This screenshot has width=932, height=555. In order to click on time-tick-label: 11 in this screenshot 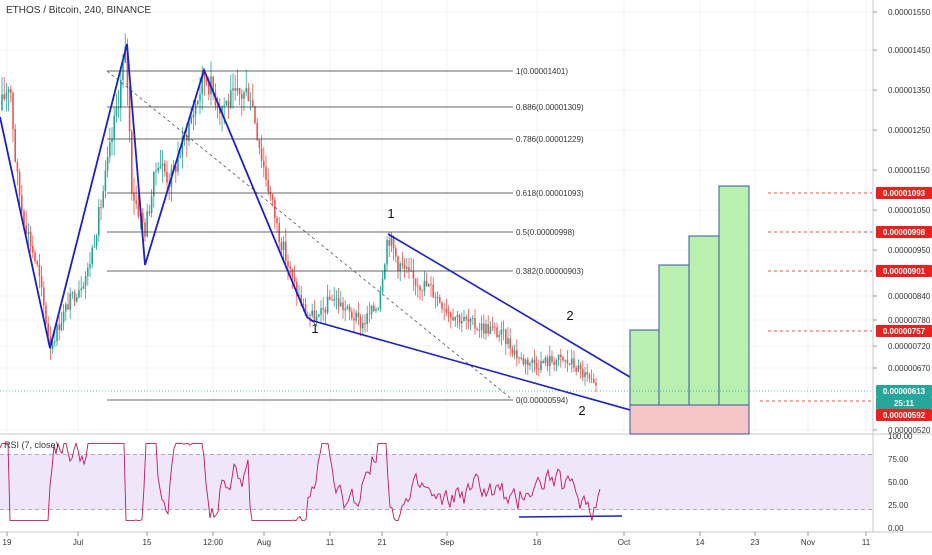, I will do `click(866, 542)`.